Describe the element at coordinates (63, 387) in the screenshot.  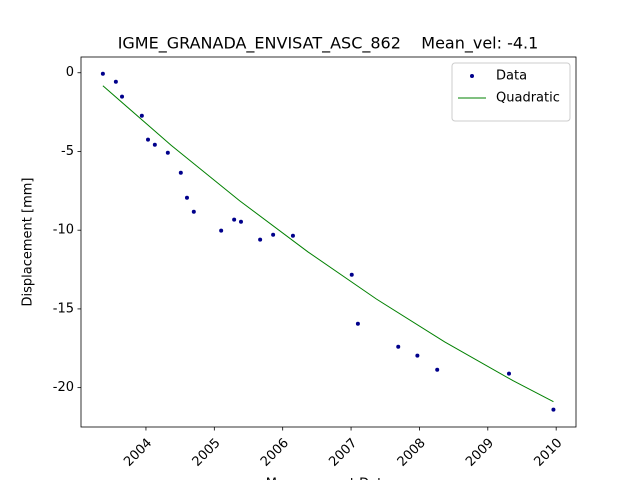
I see `y-tick-label: -20` at that location.